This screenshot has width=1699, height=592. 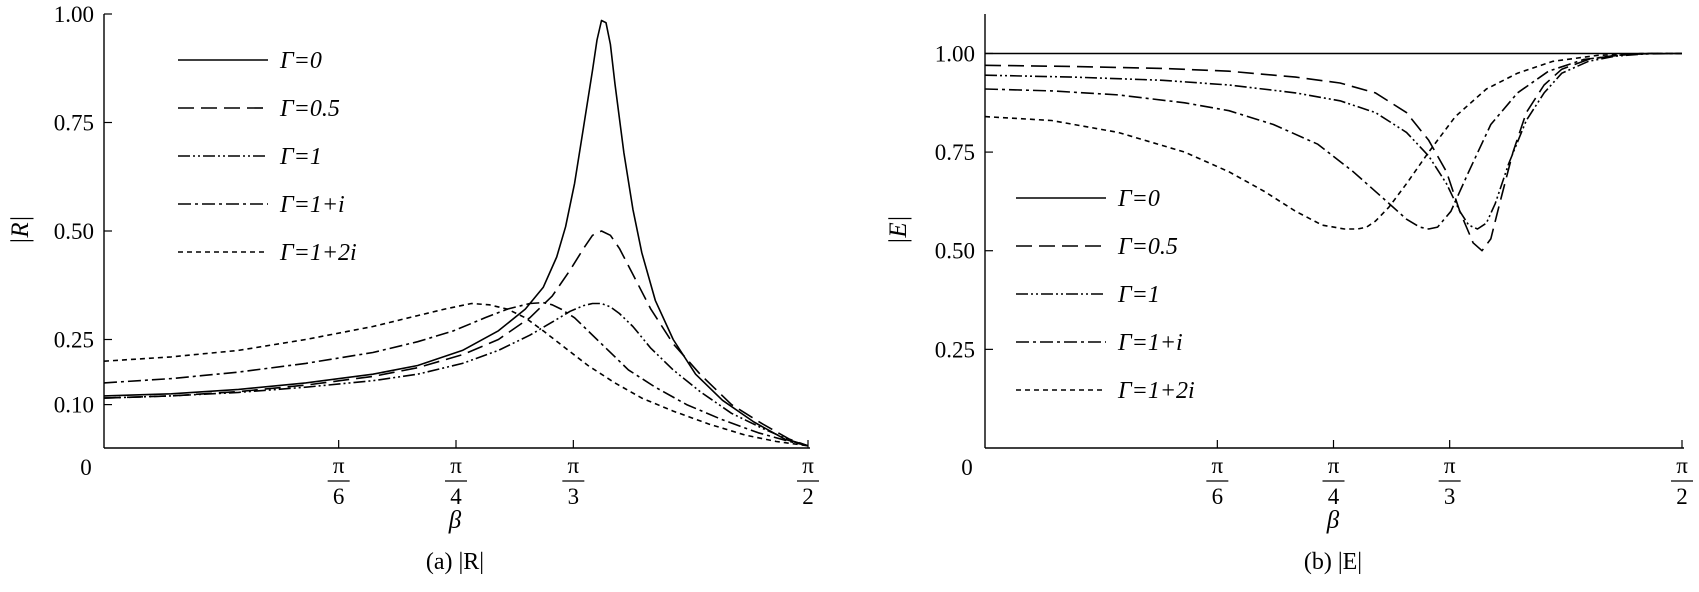 What do you see at coordinates (74, 231) in the screenshot?
I see `y-tick-label-a-2: 0.50` at bounding box center [74, 231].